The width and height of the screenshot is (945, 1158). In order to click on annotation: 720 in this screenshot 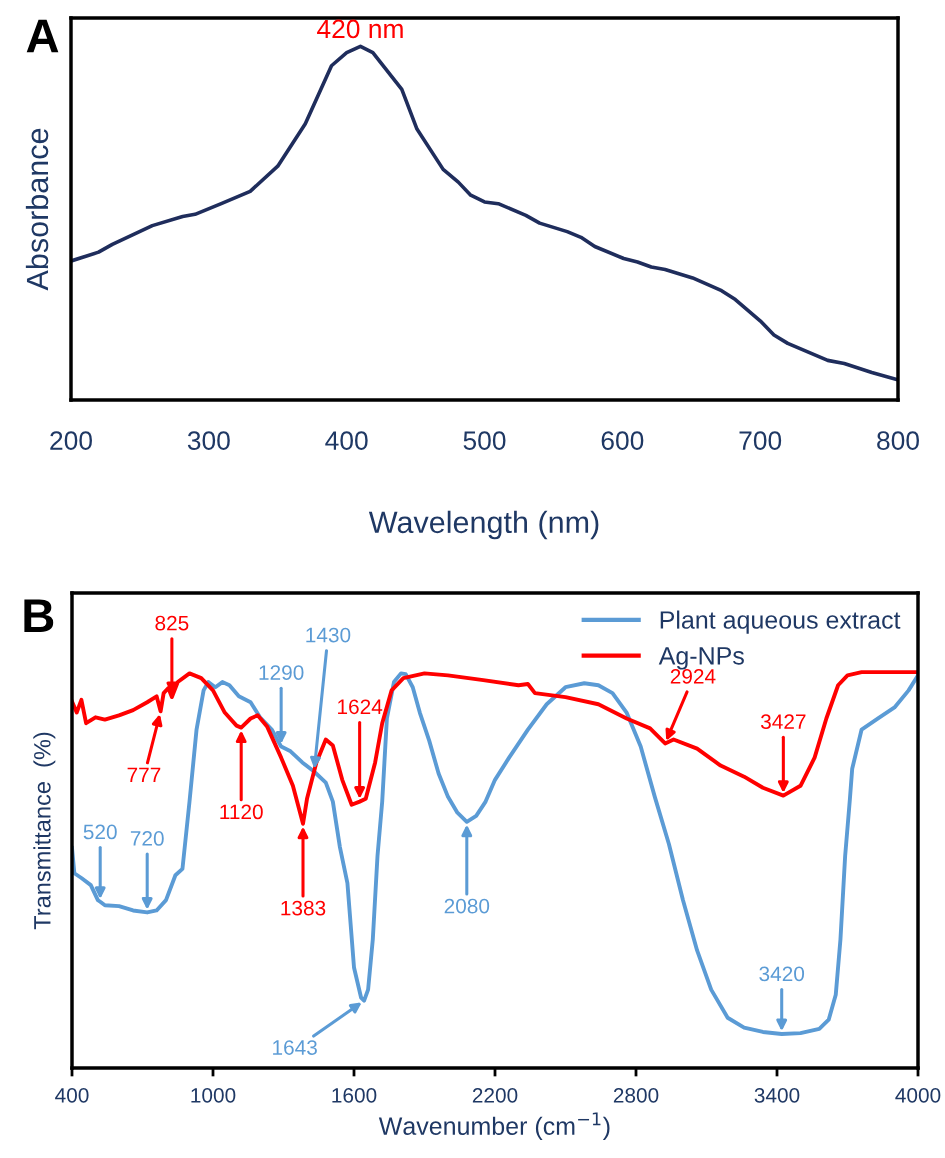, I will do `click(147, 838)`.